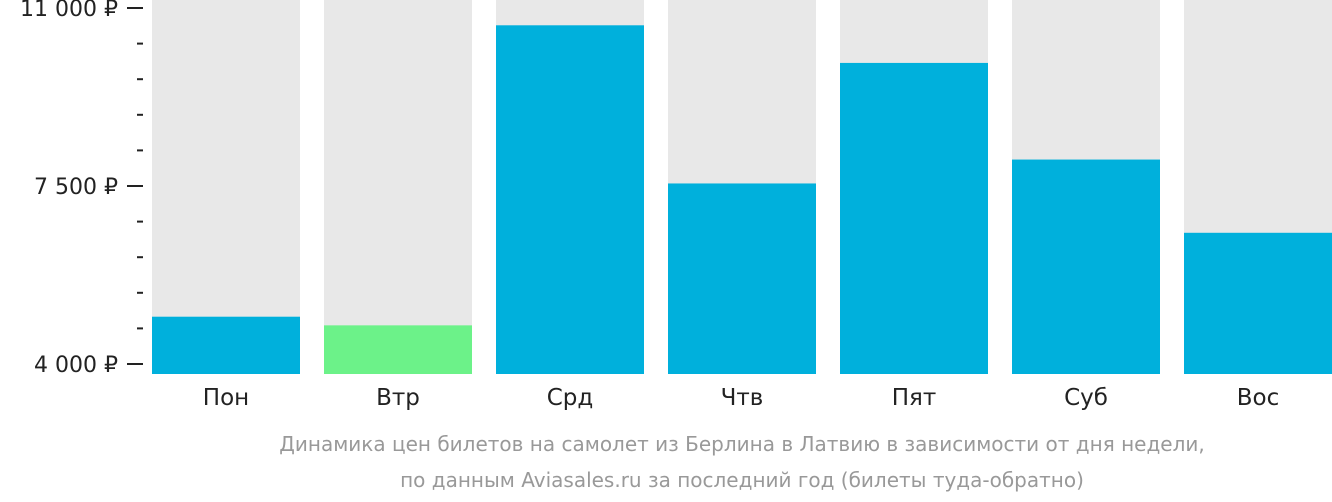 Image resolution: width=1332 pixels, height=502 pixels. I want to click on y-tick-label: 11 000 ₽, so click(69, 11).